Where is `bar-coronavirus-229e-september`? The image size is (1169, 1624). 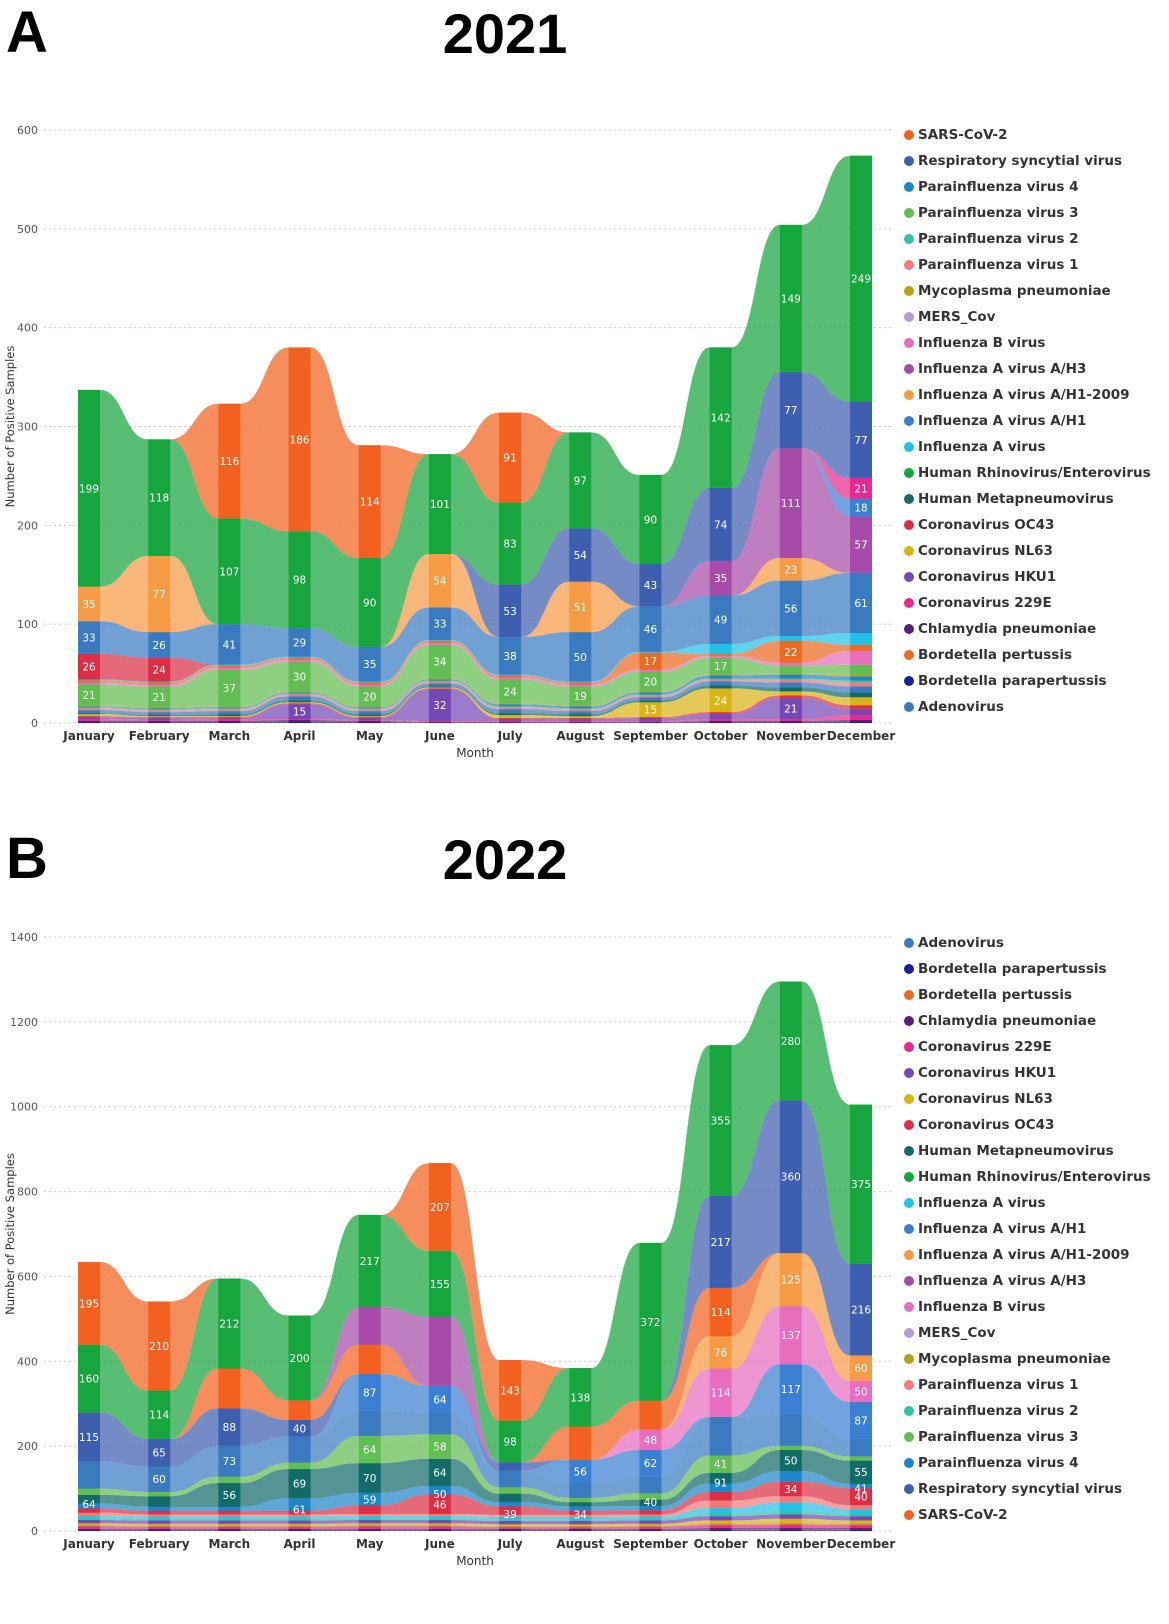 bar-coronavirus-229e-september is located at coordinates (650, 722).